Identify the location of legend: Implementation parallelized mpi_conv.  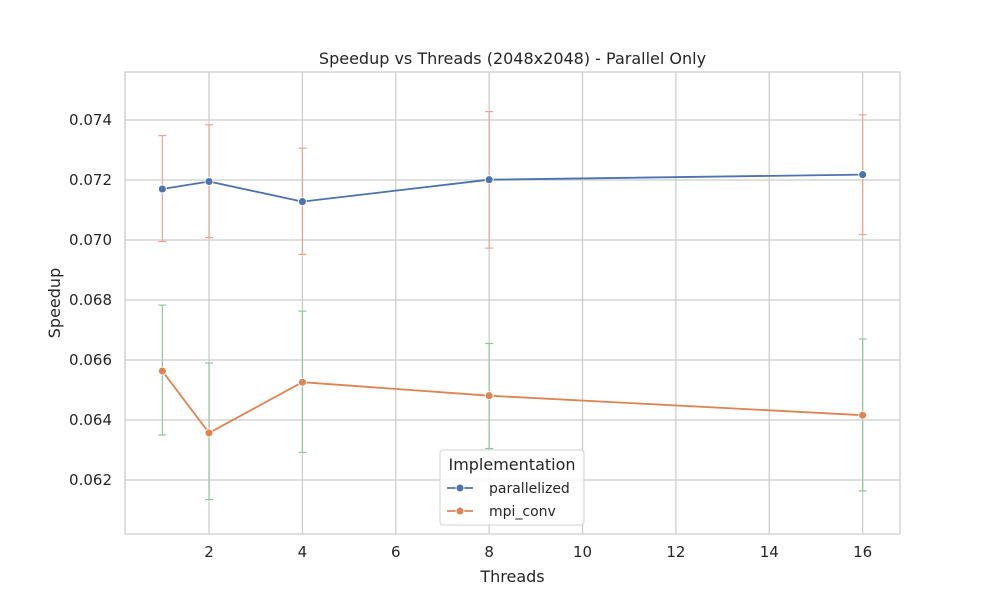
(512, 487).